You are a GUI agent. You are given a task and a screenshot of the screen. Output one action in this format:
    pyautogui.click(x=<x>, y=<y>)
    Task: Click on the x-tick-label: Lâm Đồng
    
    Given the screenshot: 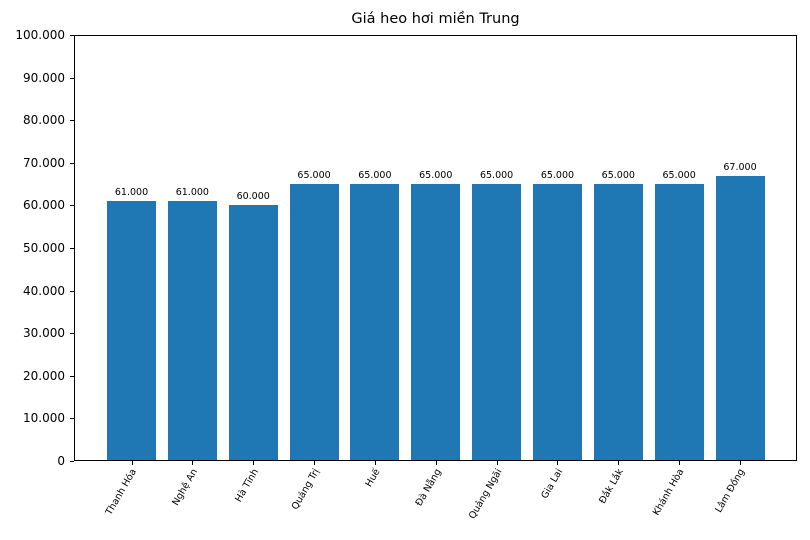 What is the action you would take?
    pyautogui.click(x=730, y=491)
    